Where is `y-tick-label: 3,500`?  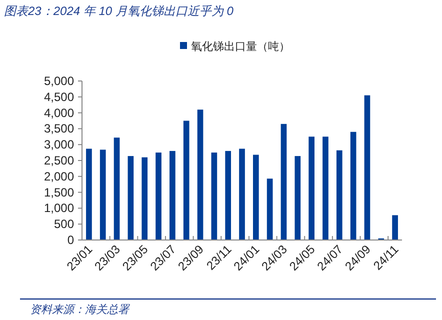
y-tick-label: 3,500 is located at coordinates (59, 129).